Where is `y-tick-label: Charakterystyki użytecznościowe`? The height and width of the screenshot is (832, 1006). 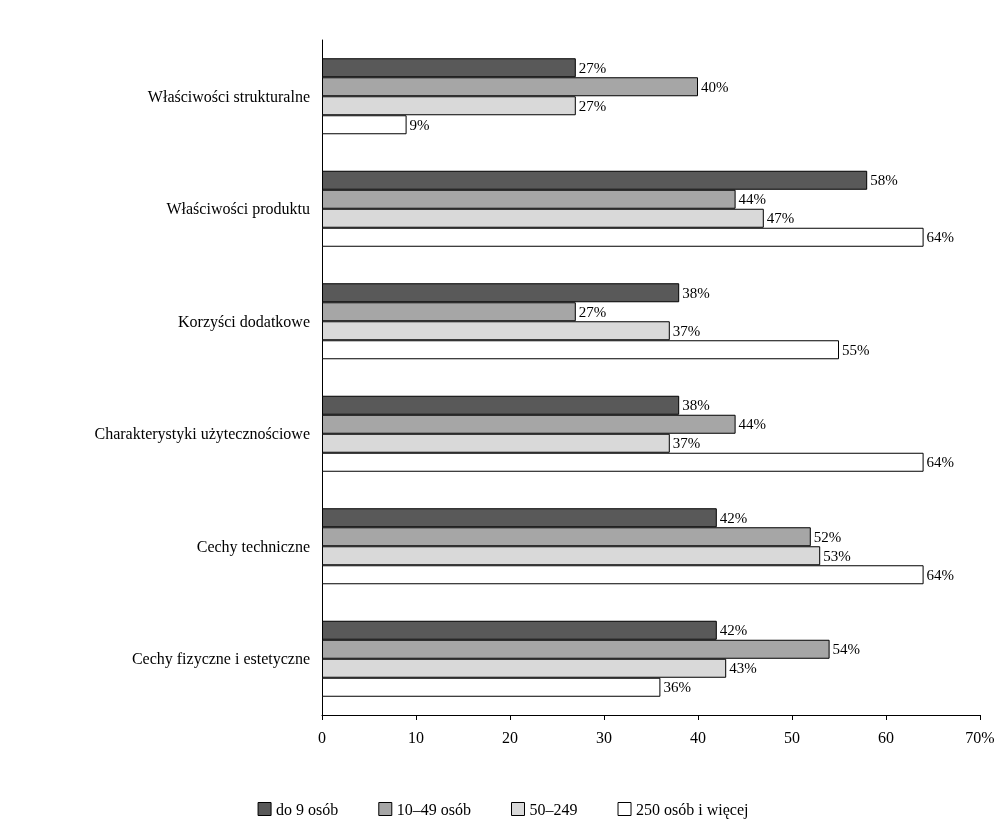 y-tick-label: Charakterystyki użytecznościowe is located at coordinates (202, 434).